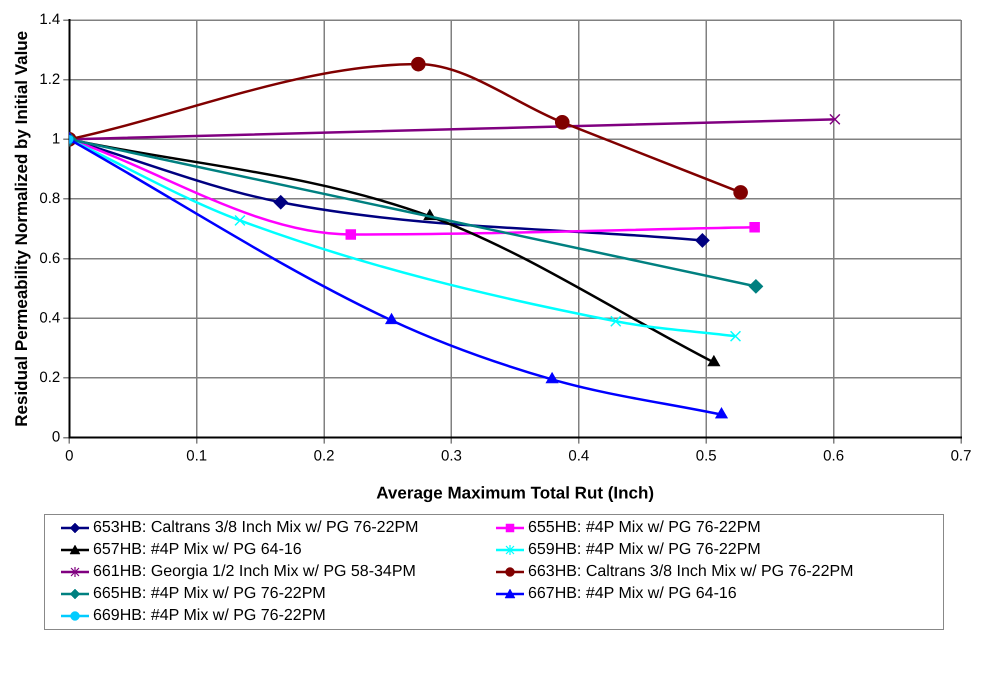 The image size is (994, 677). What do you see at coordinates (56, 139) in the screenshot?
I see `y-tick-label: 1` at bounding box center [56, 139].